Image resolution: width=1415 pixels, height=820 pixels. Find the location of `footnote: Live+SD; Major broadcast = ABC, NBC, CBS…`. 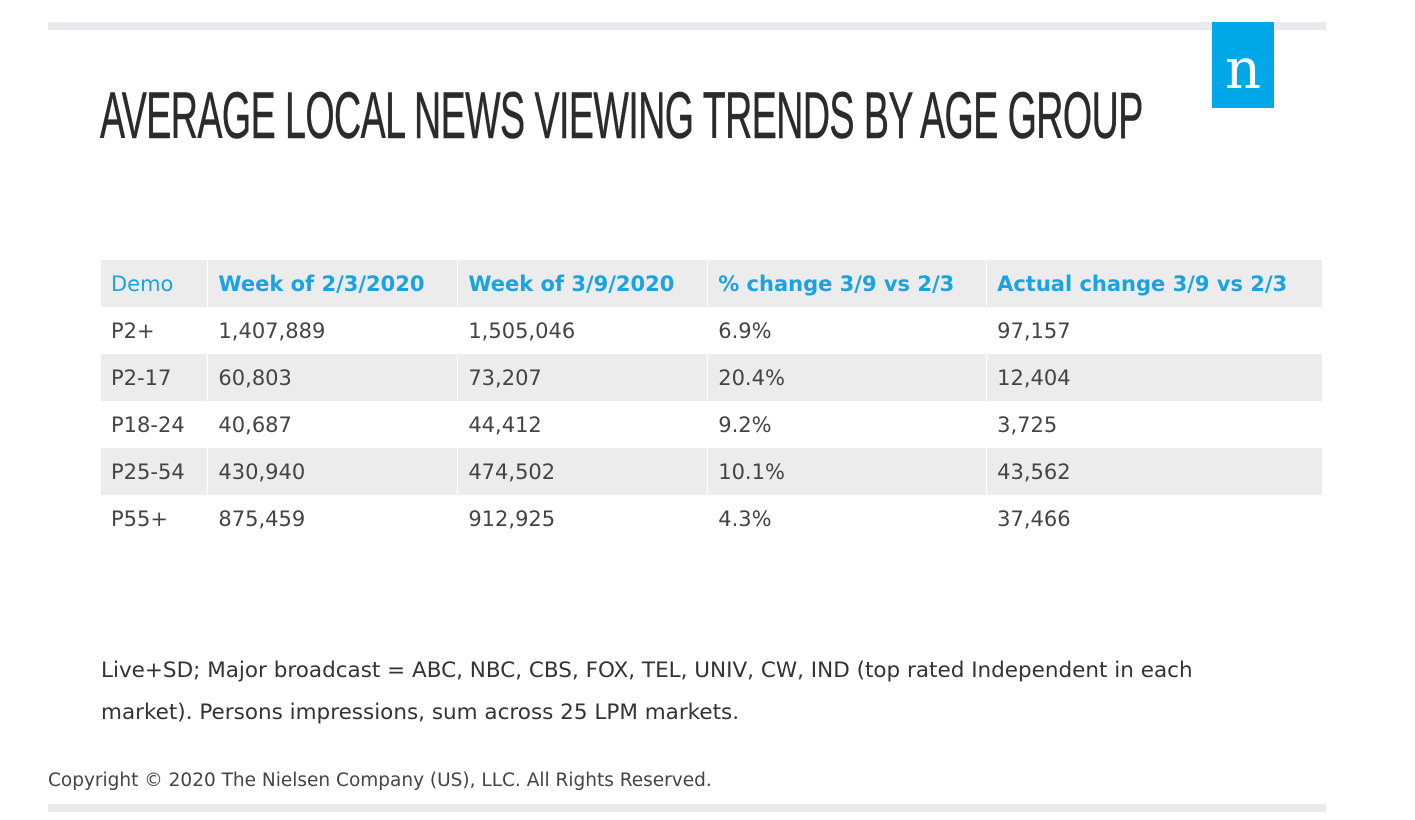

footnote: Live+SD; Major broadcast = ABC, NBC, CBS… is located at coordinates (647, 691).